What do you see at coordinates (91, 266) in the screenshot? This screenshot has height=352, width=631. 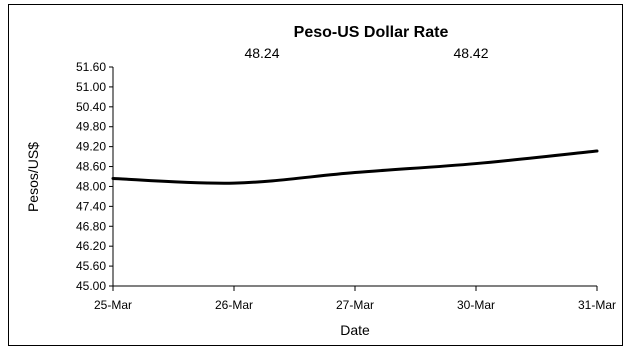 I see `y-tick-label: 45.60` at bounding box center [91, 266].